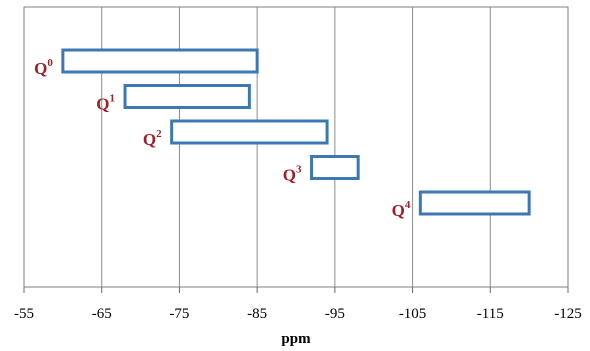 The width and height of the screenshot is (590, 351). I want to click on x-tick-label: -85, so click(257, 314).